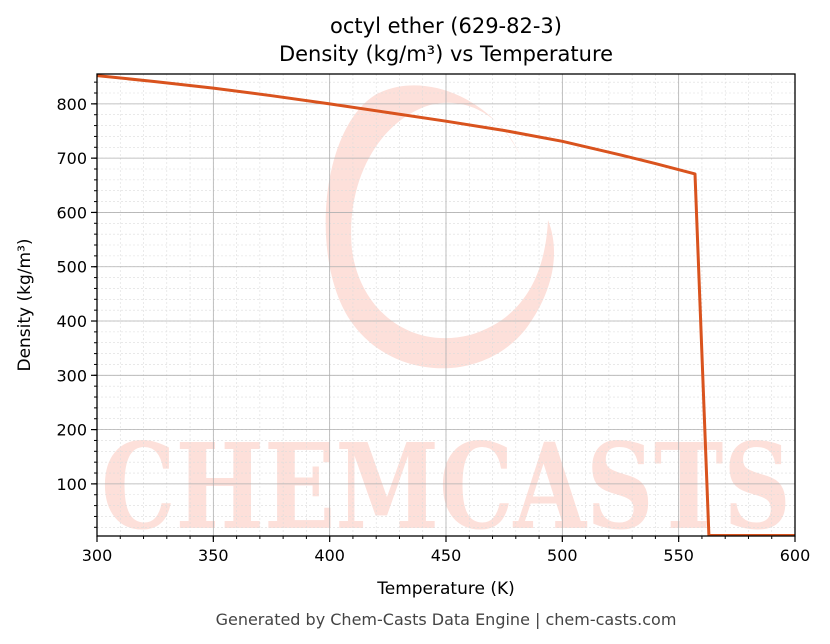 The height and width of the screenshot is (644, 830). What do you see at coordinates (71, 104) in the screenshot?
I see `y-tick-label: 800` at bounding box center [71, 104].